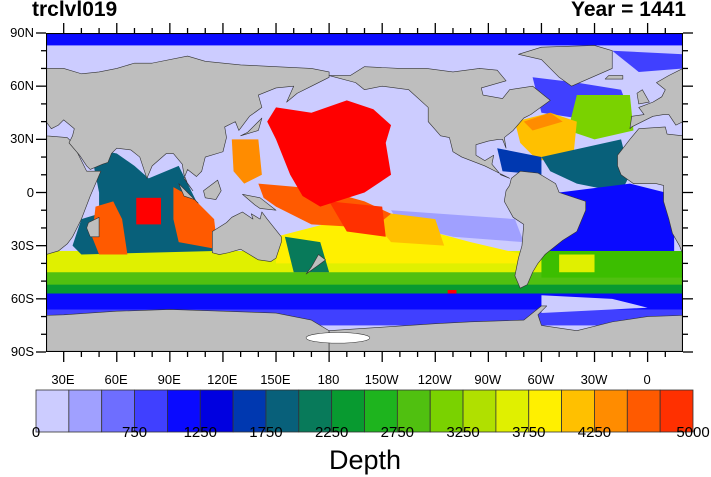 This screenshot has height=477, width=711. I want to click on lat-label: 90S, so click(22, 352).